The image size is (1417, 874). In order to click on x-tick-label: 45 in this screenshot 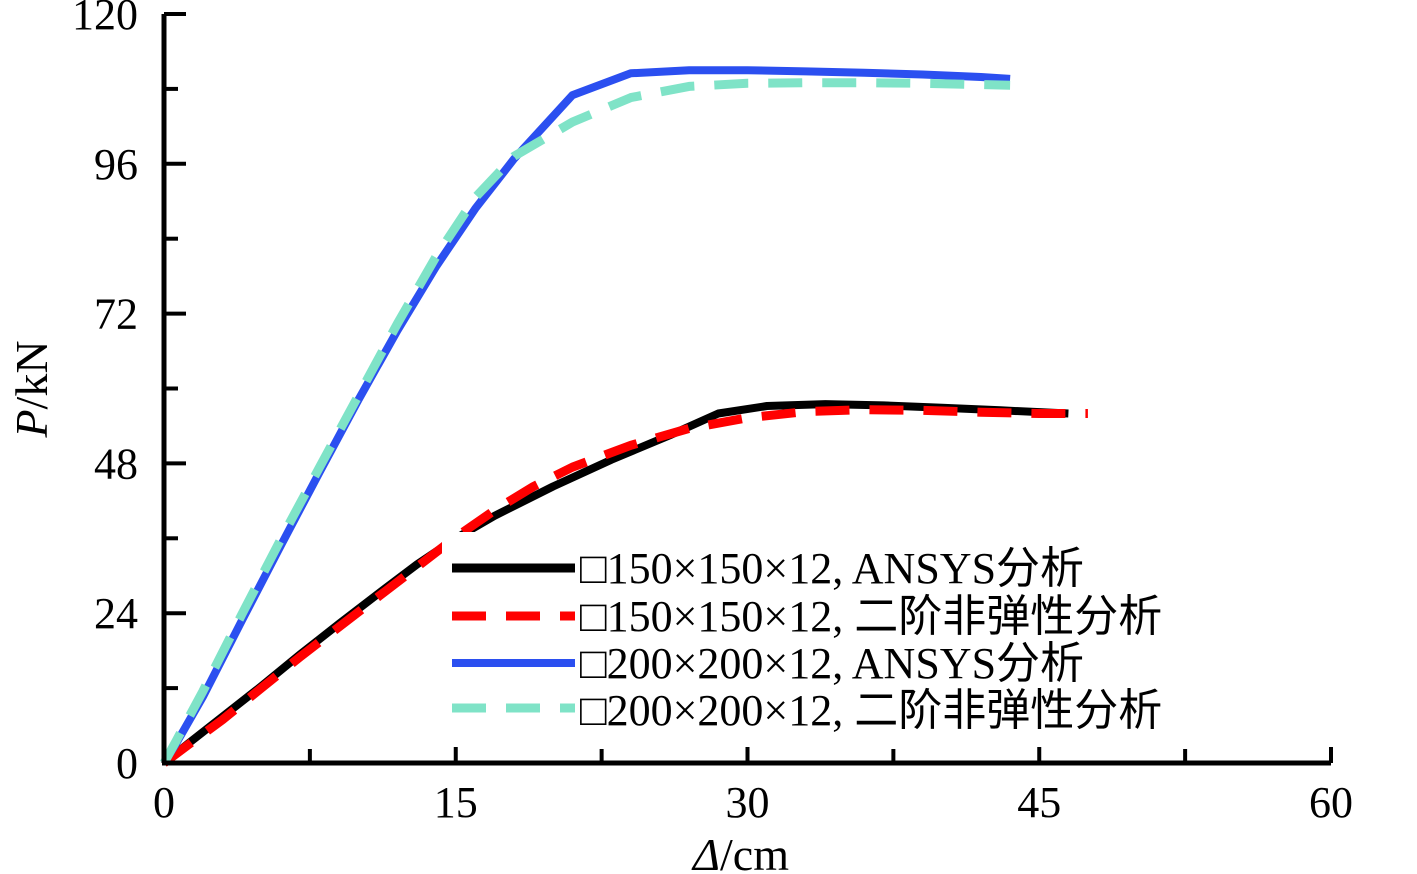, I will do `click(1039, 802)`.